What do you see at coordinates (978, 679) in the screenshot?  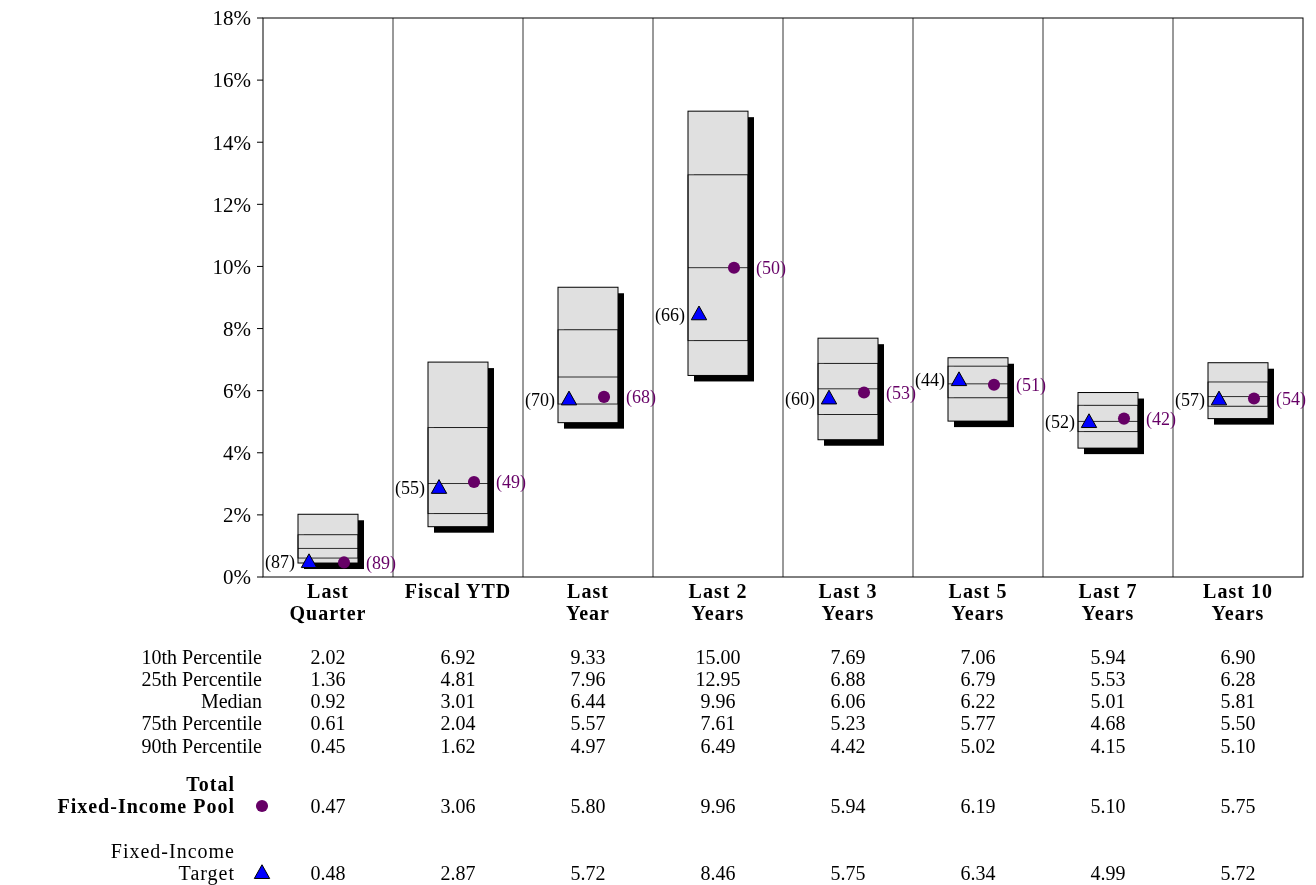 I see `text: 6.79` at bounding box center [978, 679].